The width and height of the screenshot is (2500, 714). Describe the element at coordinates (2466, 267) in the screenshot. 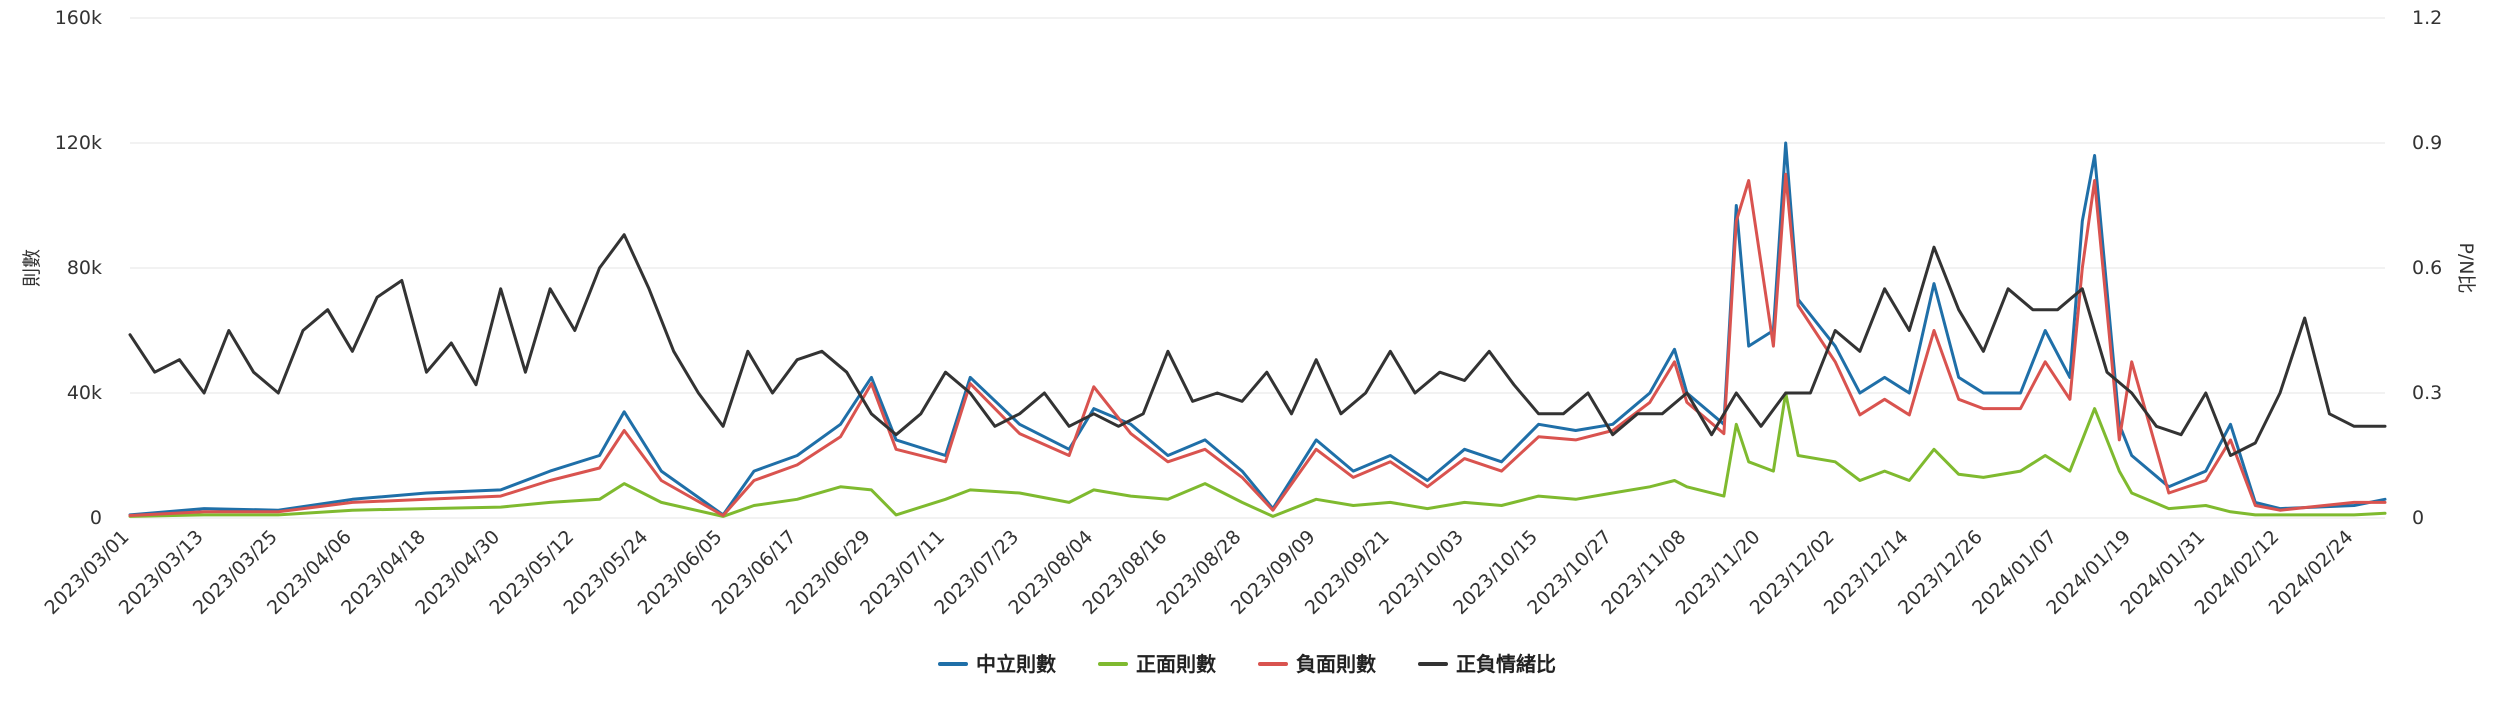

I see `right-axis-title: P/N比` at that location.